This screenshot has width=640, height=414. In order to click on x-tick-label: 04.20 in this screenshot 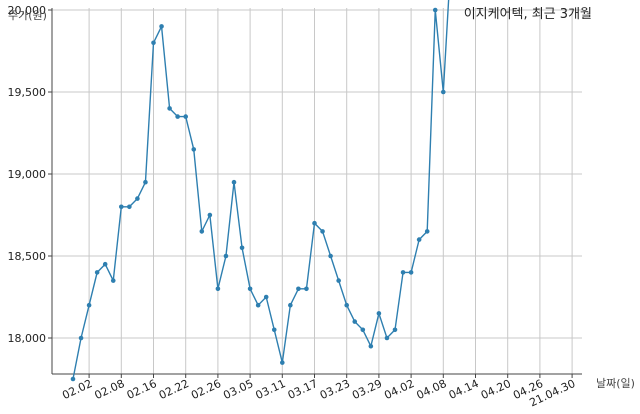, I will do `click(496, 389)`.